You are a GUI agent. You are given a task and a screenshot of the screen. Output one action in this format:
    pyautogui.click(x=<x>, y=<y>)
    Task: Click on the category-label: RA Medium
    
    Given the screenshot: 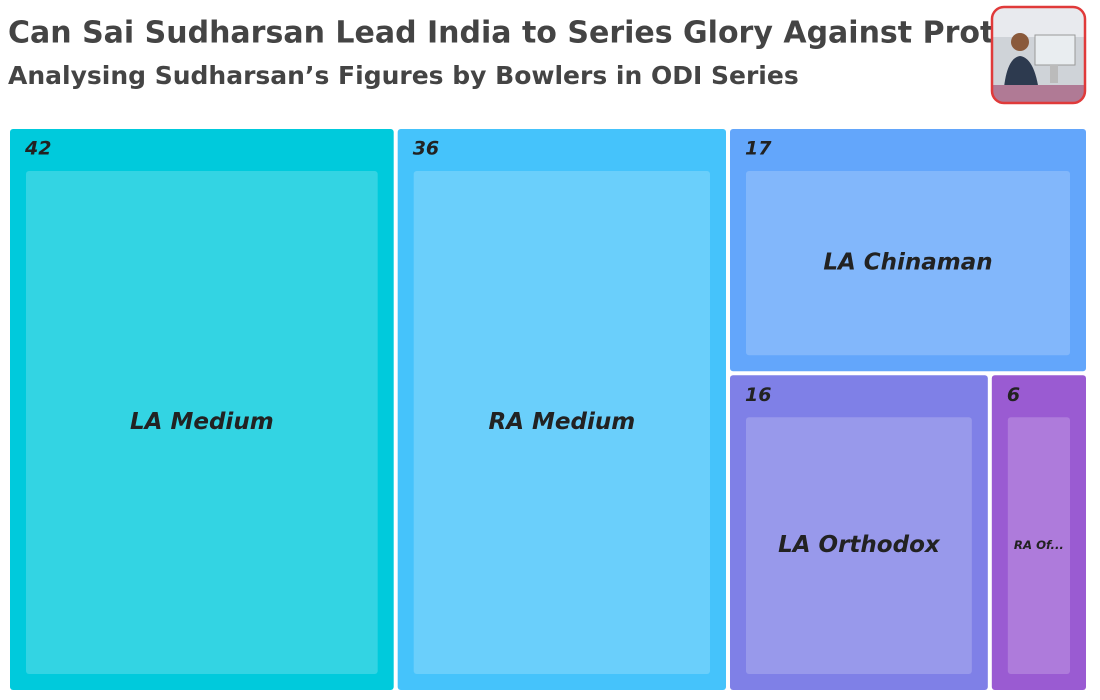 What is the action you would take?
    pyautogui.click(x=561, y=422)
    